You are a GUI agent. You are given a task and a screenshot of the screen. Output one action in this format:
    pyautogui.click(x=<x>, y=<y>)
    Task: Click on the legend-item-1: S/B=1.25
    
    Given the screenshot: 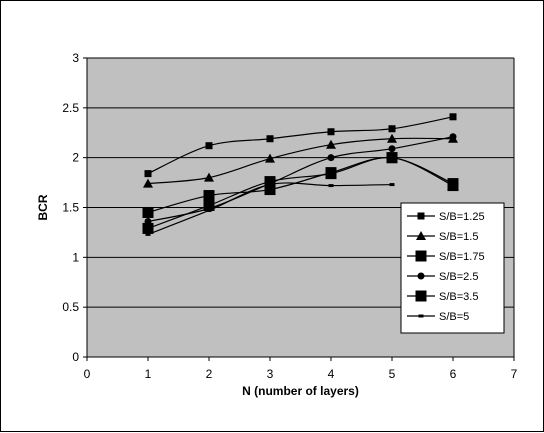 What is the action you would take?
    pyautogui.click(x=446, y=217)
    